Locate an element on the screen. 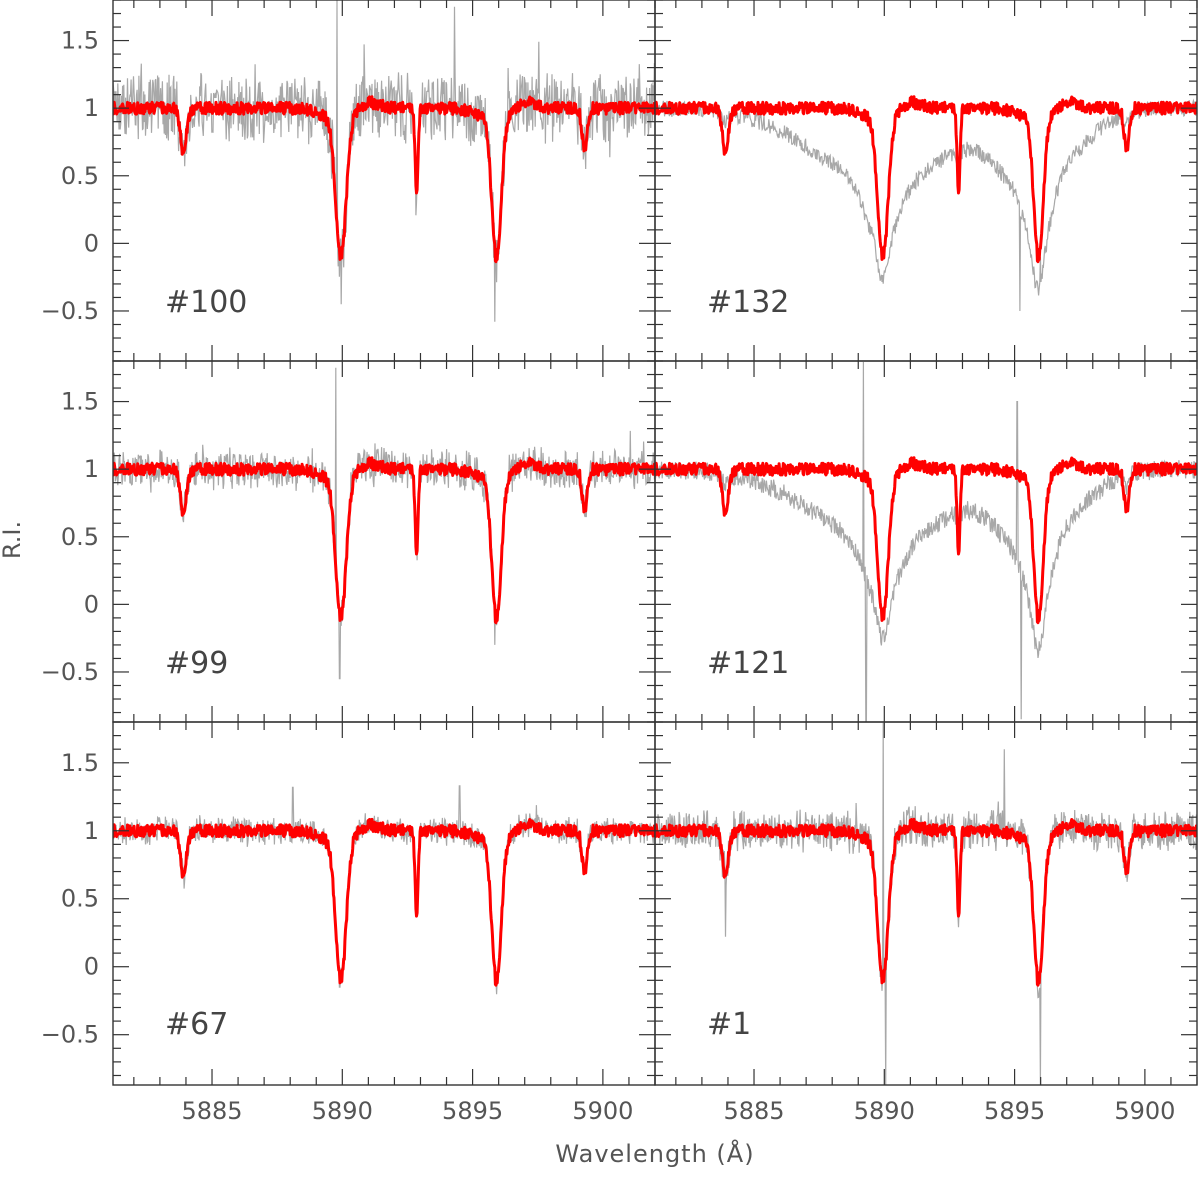 This screenshot has height=1182, width=1200. panel-frame is located at coordinates (926, 903).